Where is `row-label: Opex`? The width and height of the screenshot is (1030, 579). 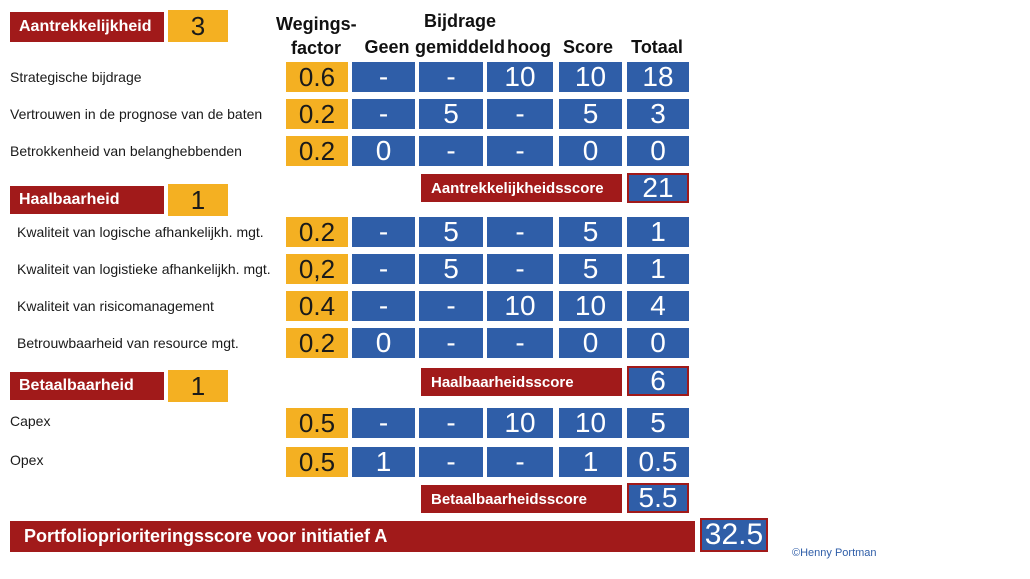
row-label: Opex is located at coordinates (27, 460).